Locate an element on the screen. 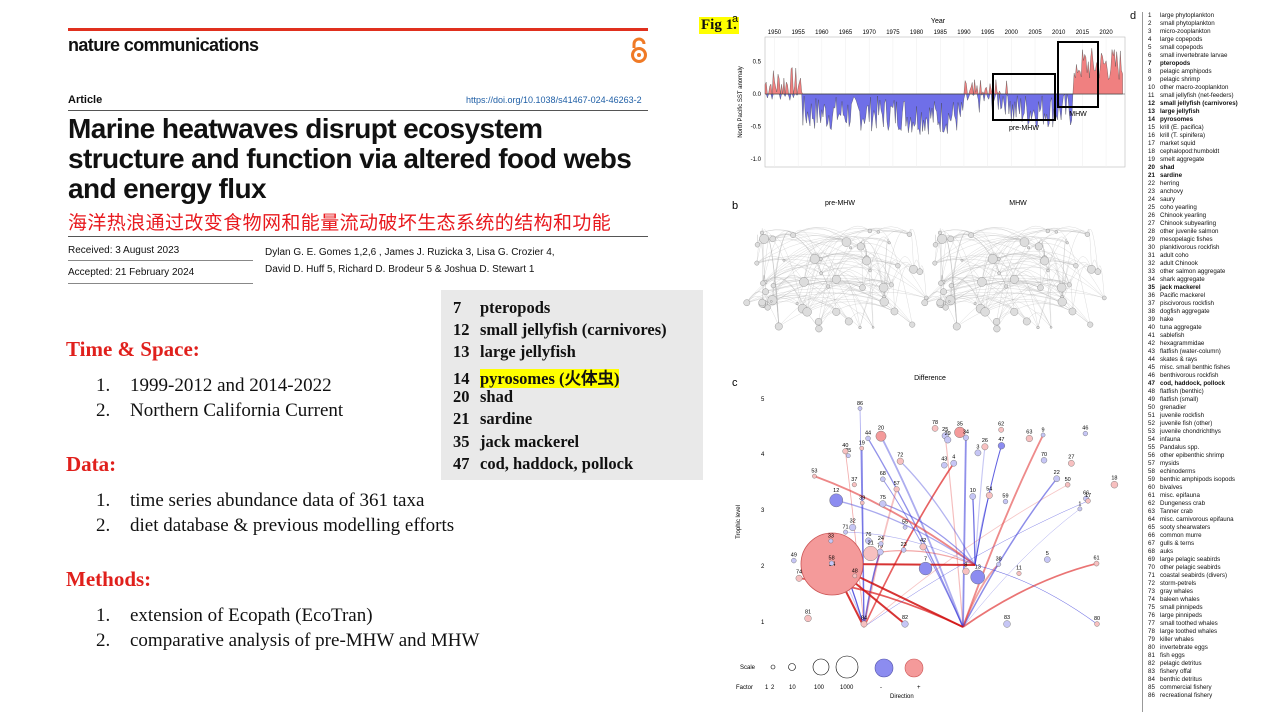 The height and width of the screenshot is (720, 1280). legend-item: 46 benthivorous rockfish is located at coordinates (1183, 375).